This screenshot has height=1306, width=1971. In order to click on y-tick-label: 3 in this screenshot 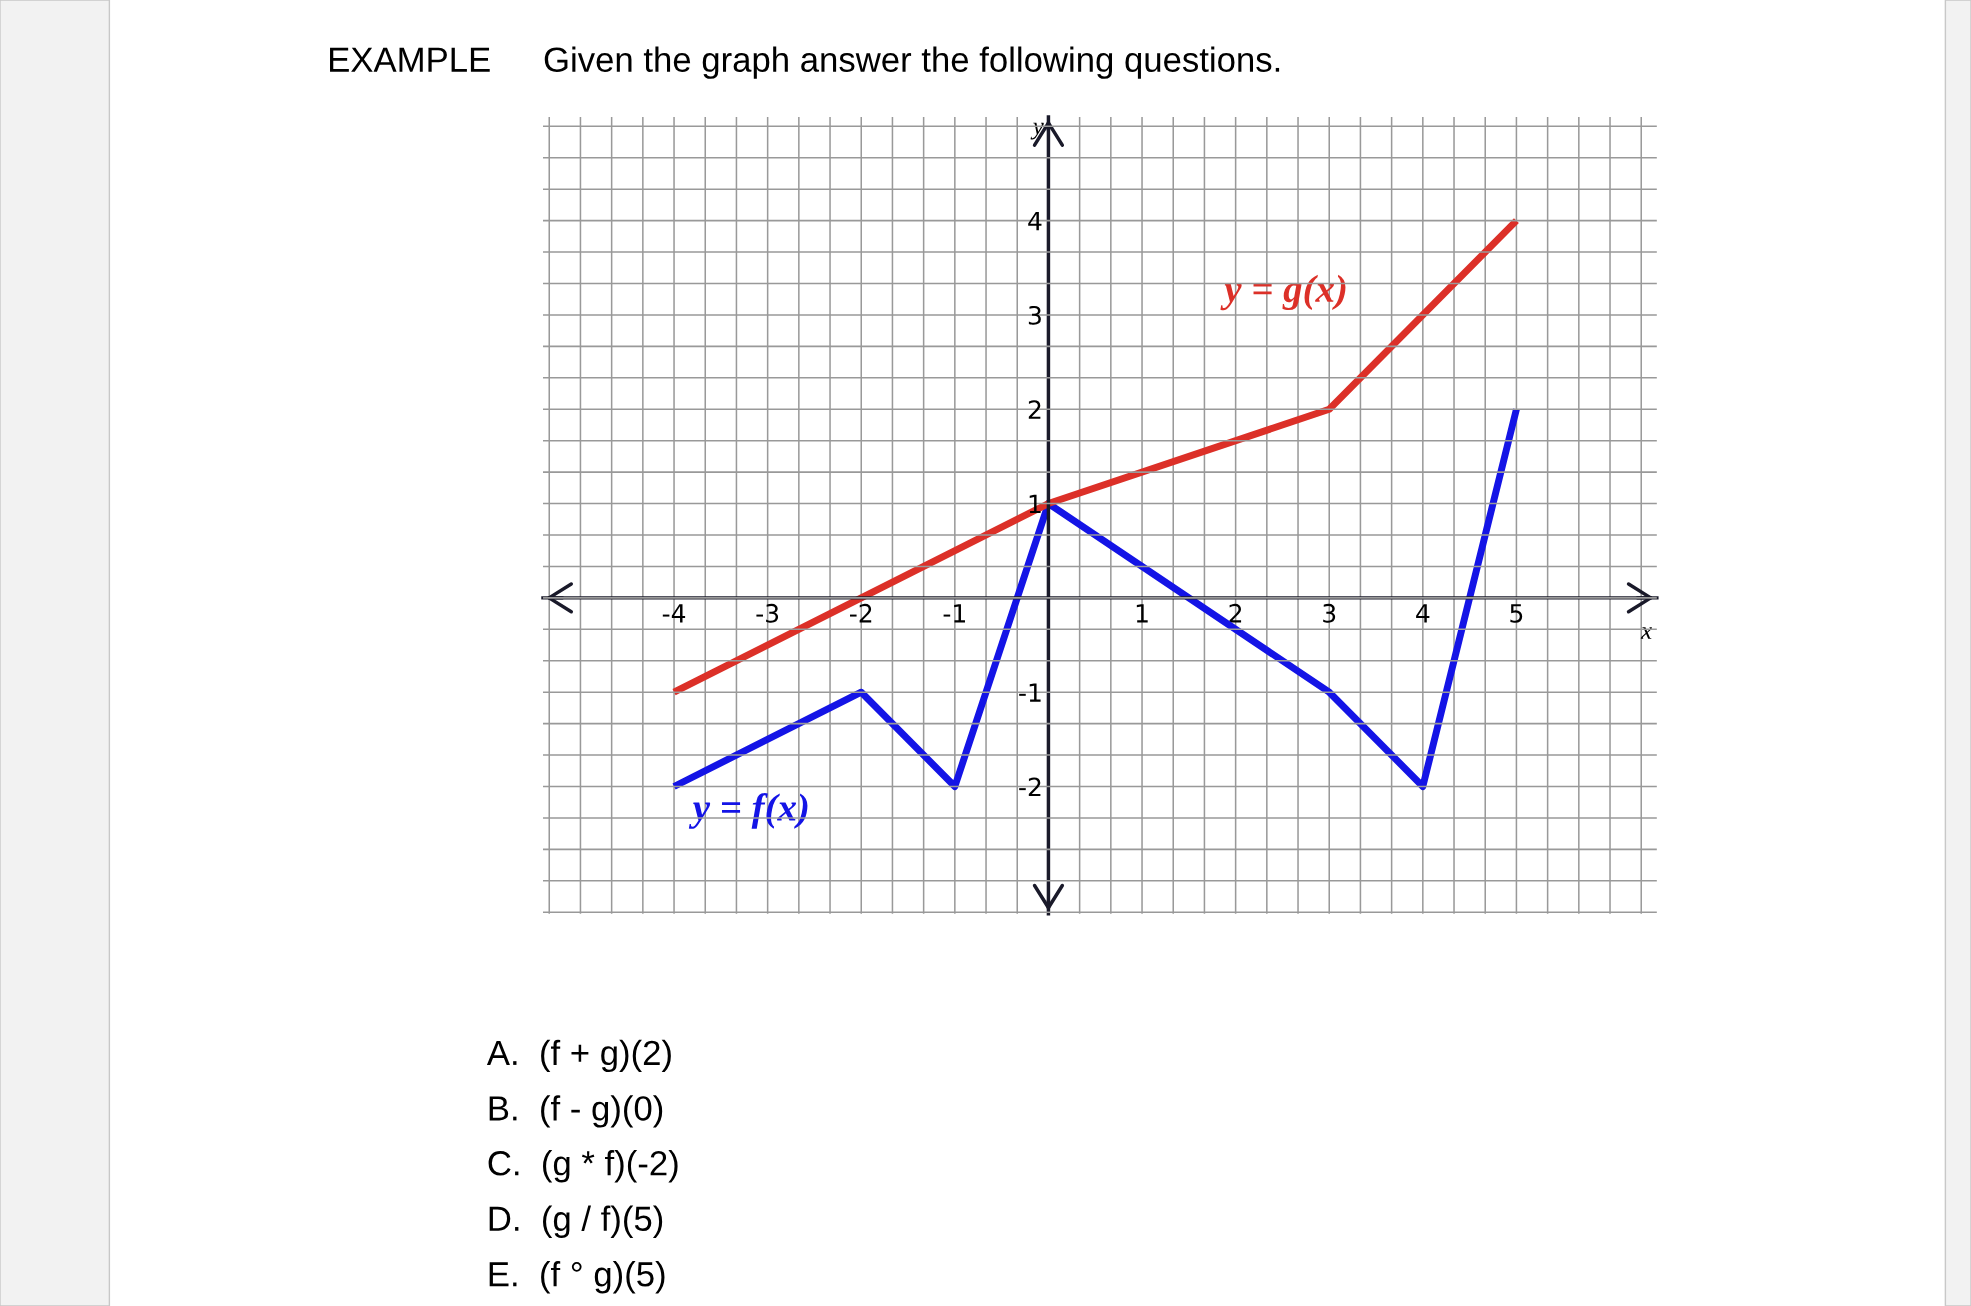, I will do `click(1034, 315)`.